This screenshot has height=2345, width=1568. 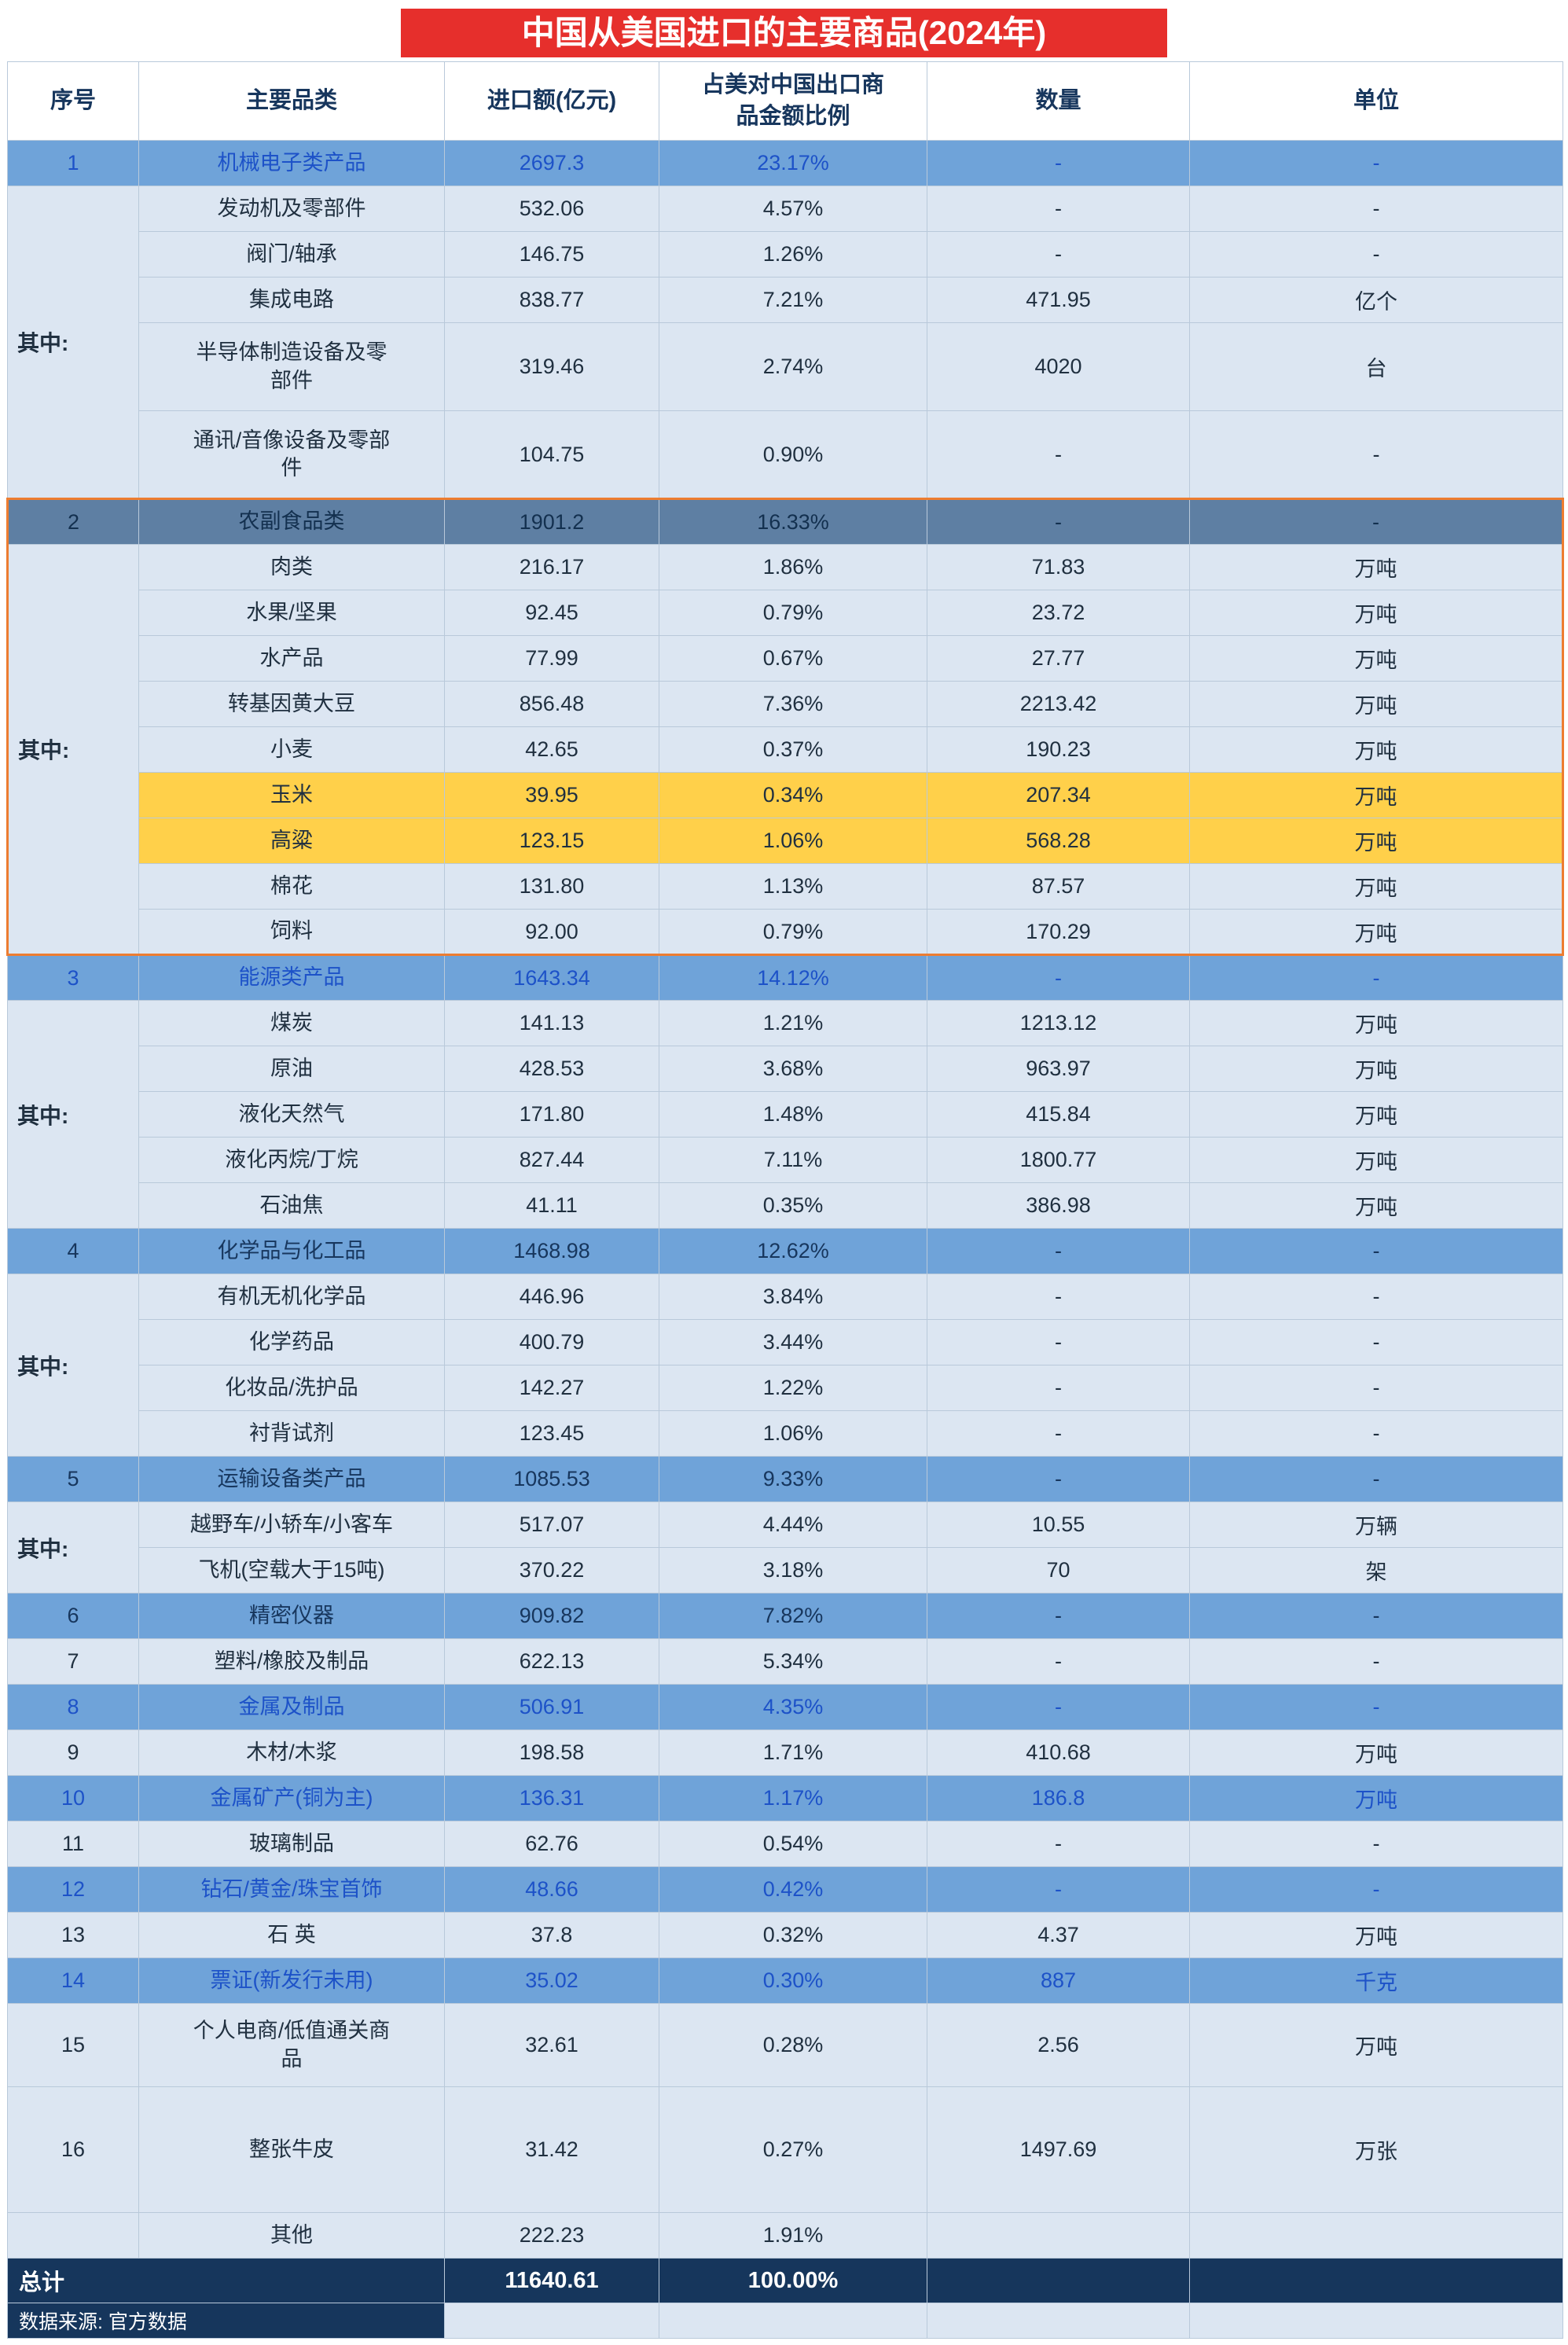 What do you see at coordinates (785, 2235) in the screenshot?
I see `table-row: 其他 222.23 1.91%` at bounding box center [785, 2235].